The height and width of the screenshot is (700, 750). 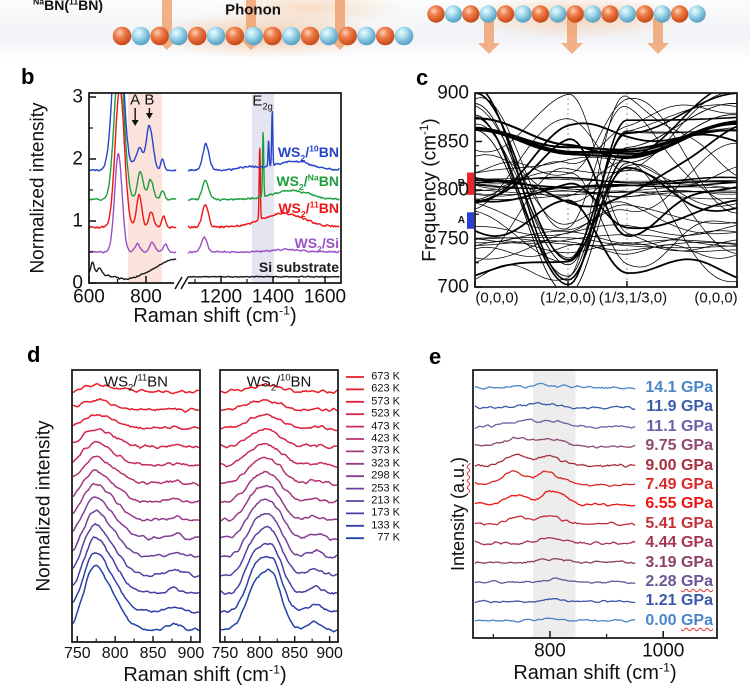 I want to click on panel-b-letter: b, so click(x=28, y=76).